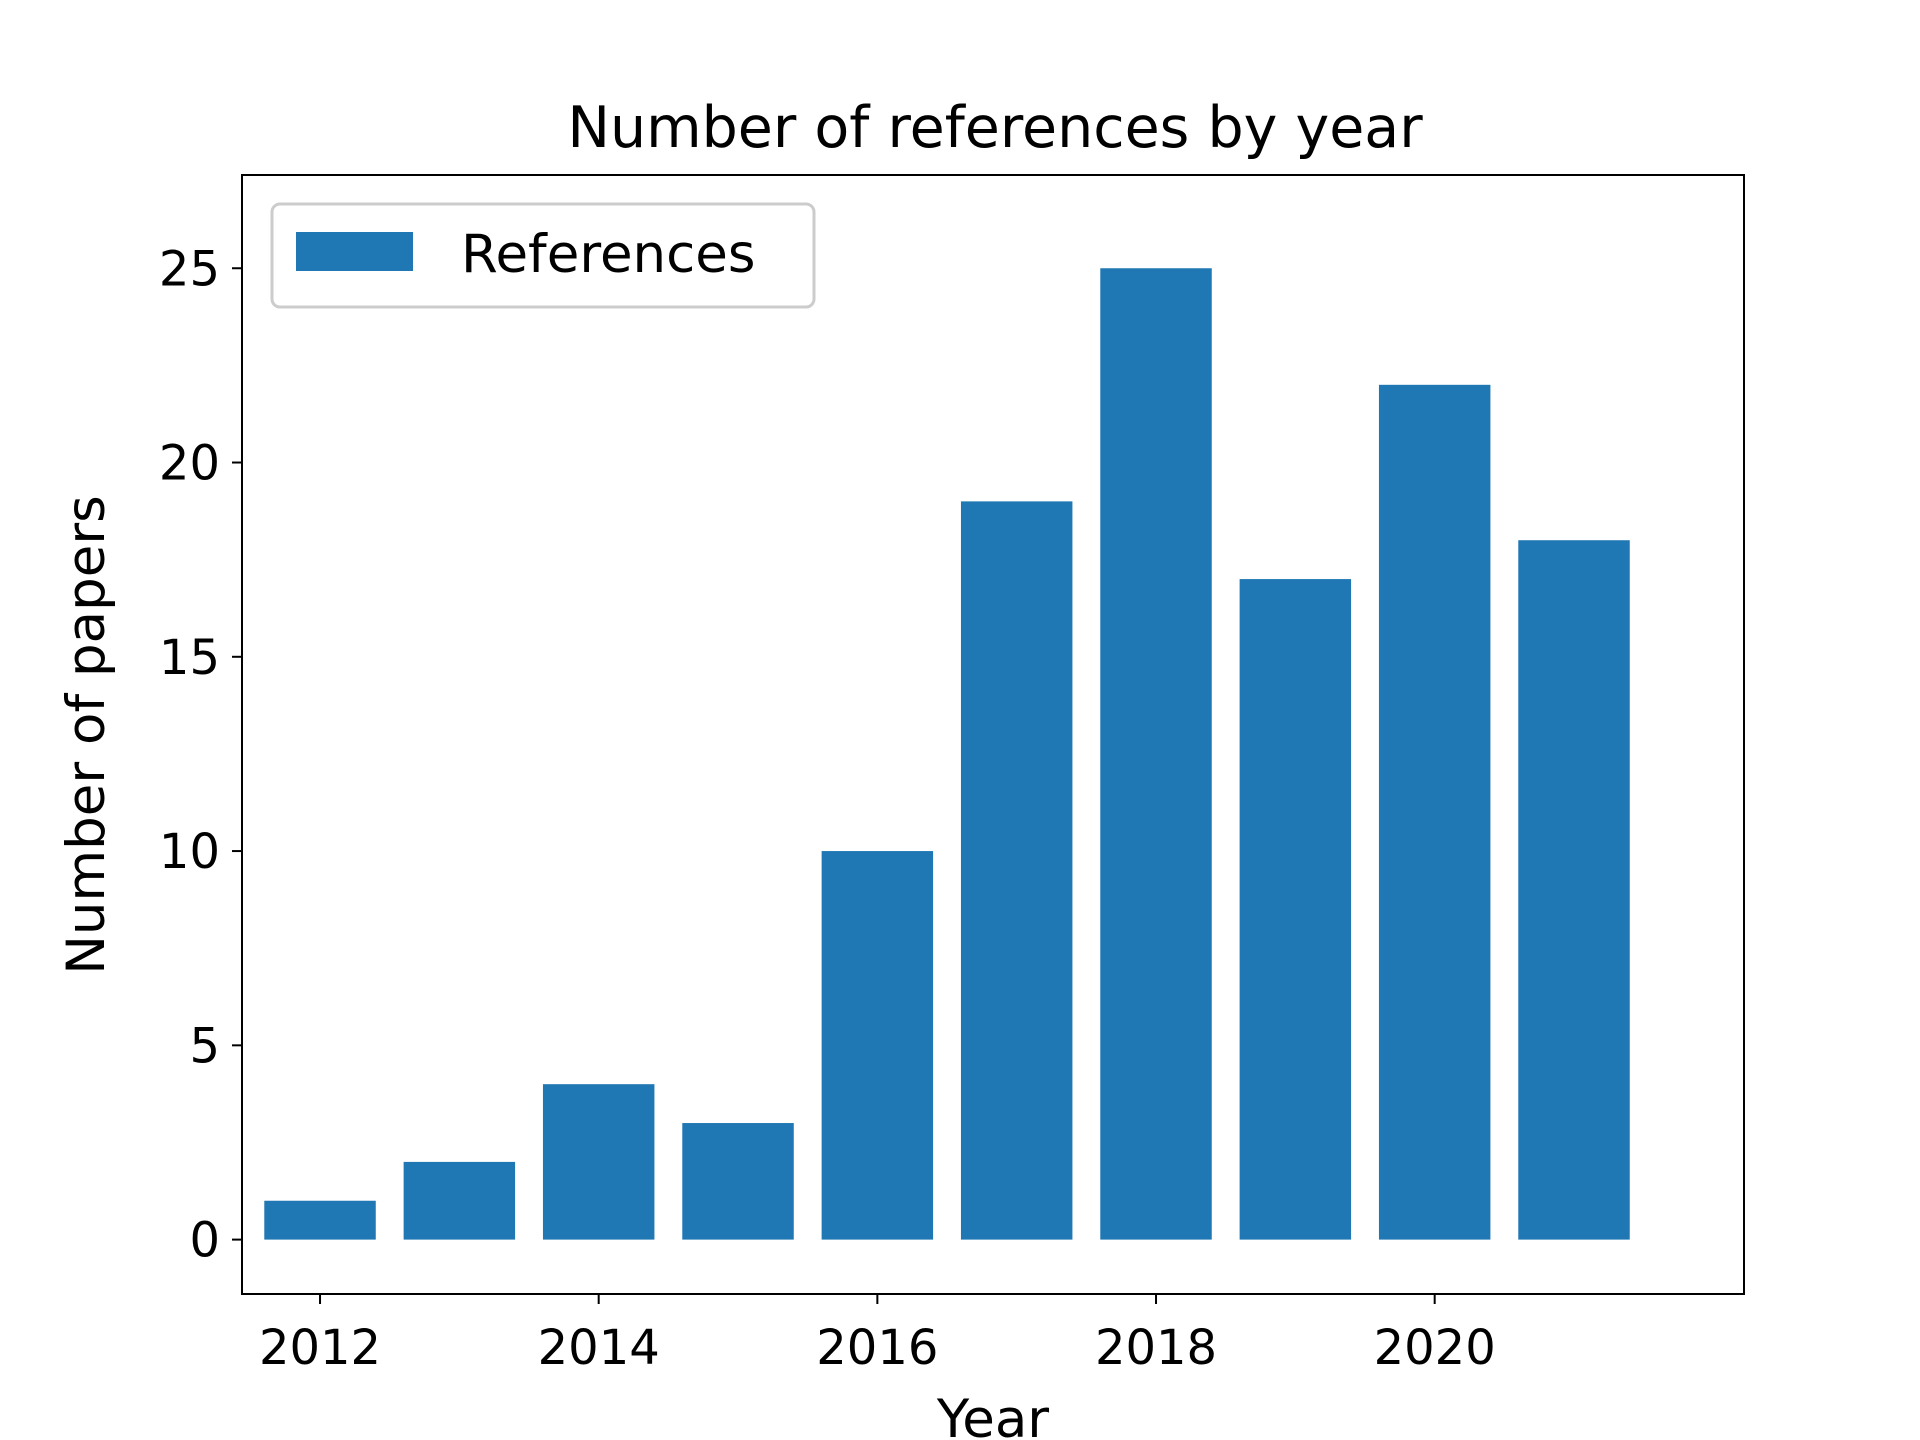  What do you see at coordinates (1016, 870) in the screenshot?
I see `bar-2017` at bounding box center [1016, 870].